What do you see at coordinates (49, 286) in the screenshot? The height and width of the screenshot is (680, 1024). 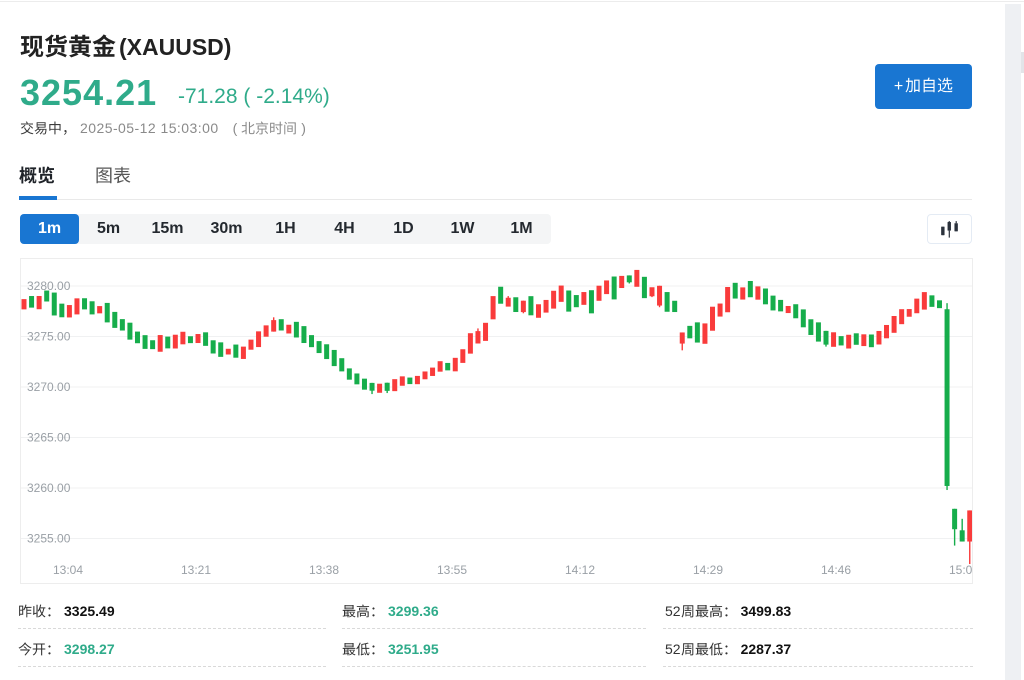 I see `svg-text: 3280.00` at bounding box center [49, 286].